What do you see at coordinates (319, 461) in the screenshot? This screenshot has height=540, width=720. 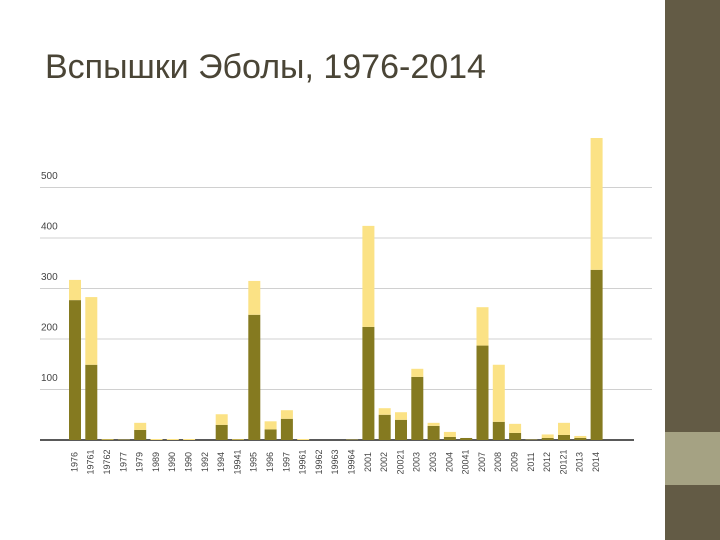 I see `x-tick-label: 19962` at bounding box center [319, 461].